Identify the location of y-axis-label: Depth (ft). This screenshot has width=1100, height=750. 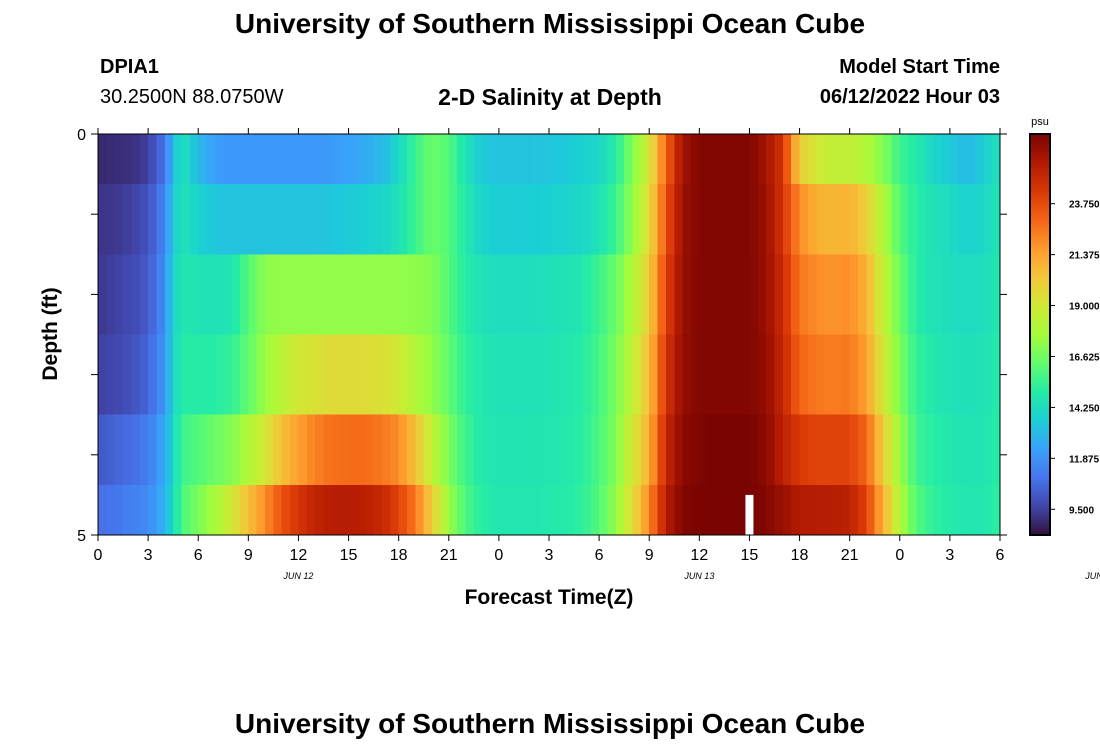
(50, 333).